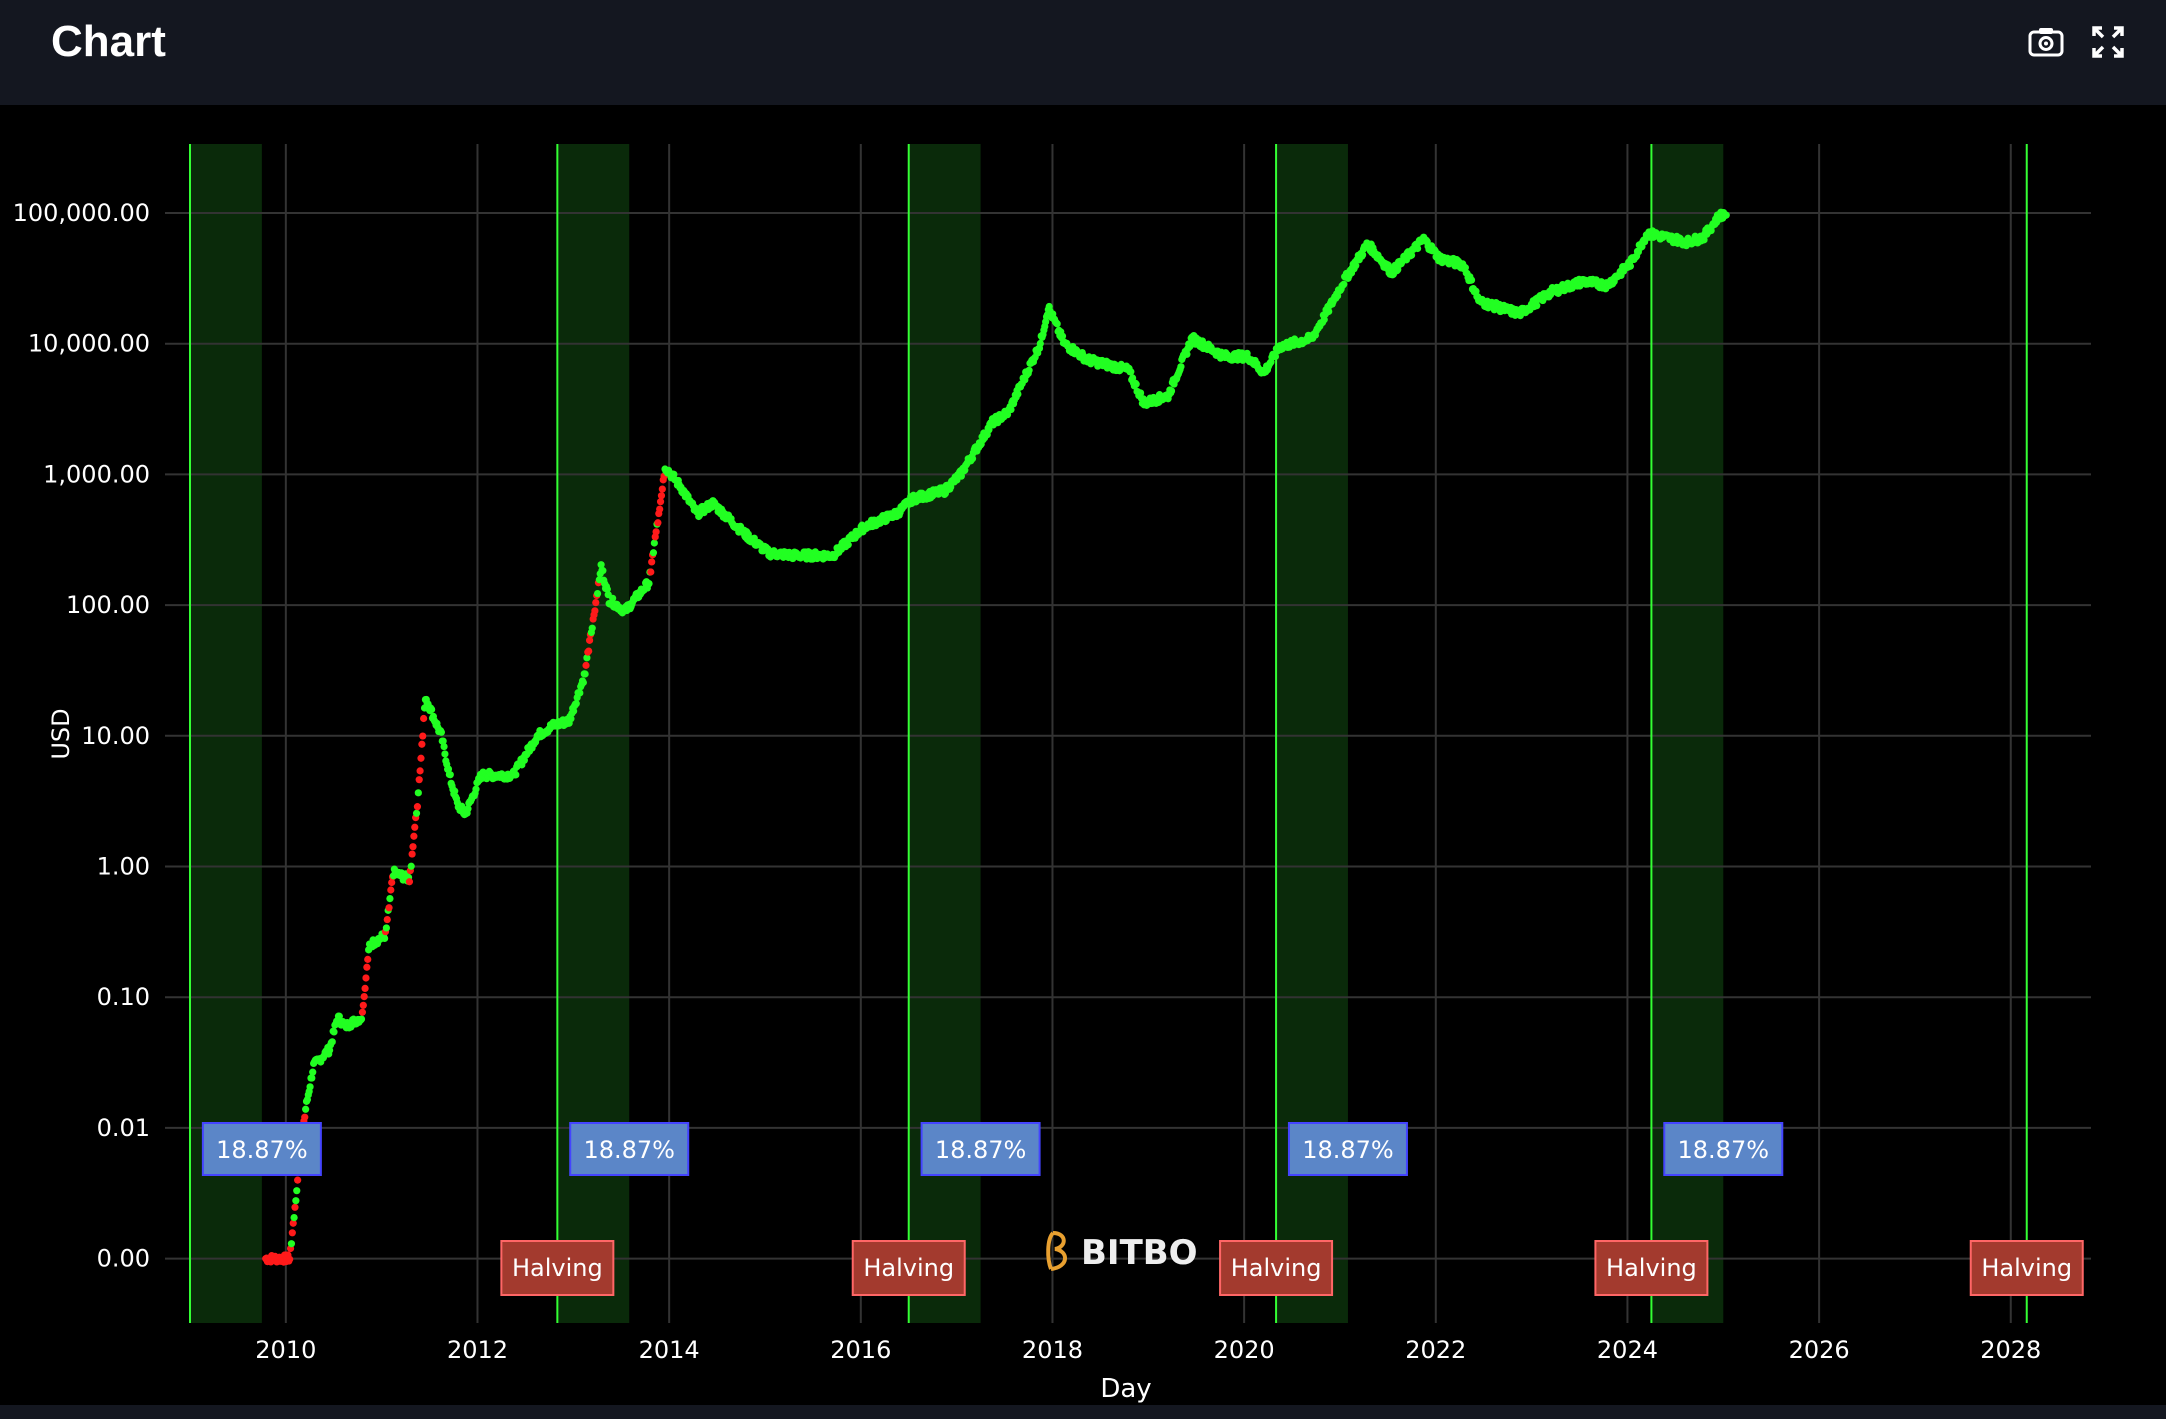  I want to click on x-tick-label: 2016, so click(860, 1350).